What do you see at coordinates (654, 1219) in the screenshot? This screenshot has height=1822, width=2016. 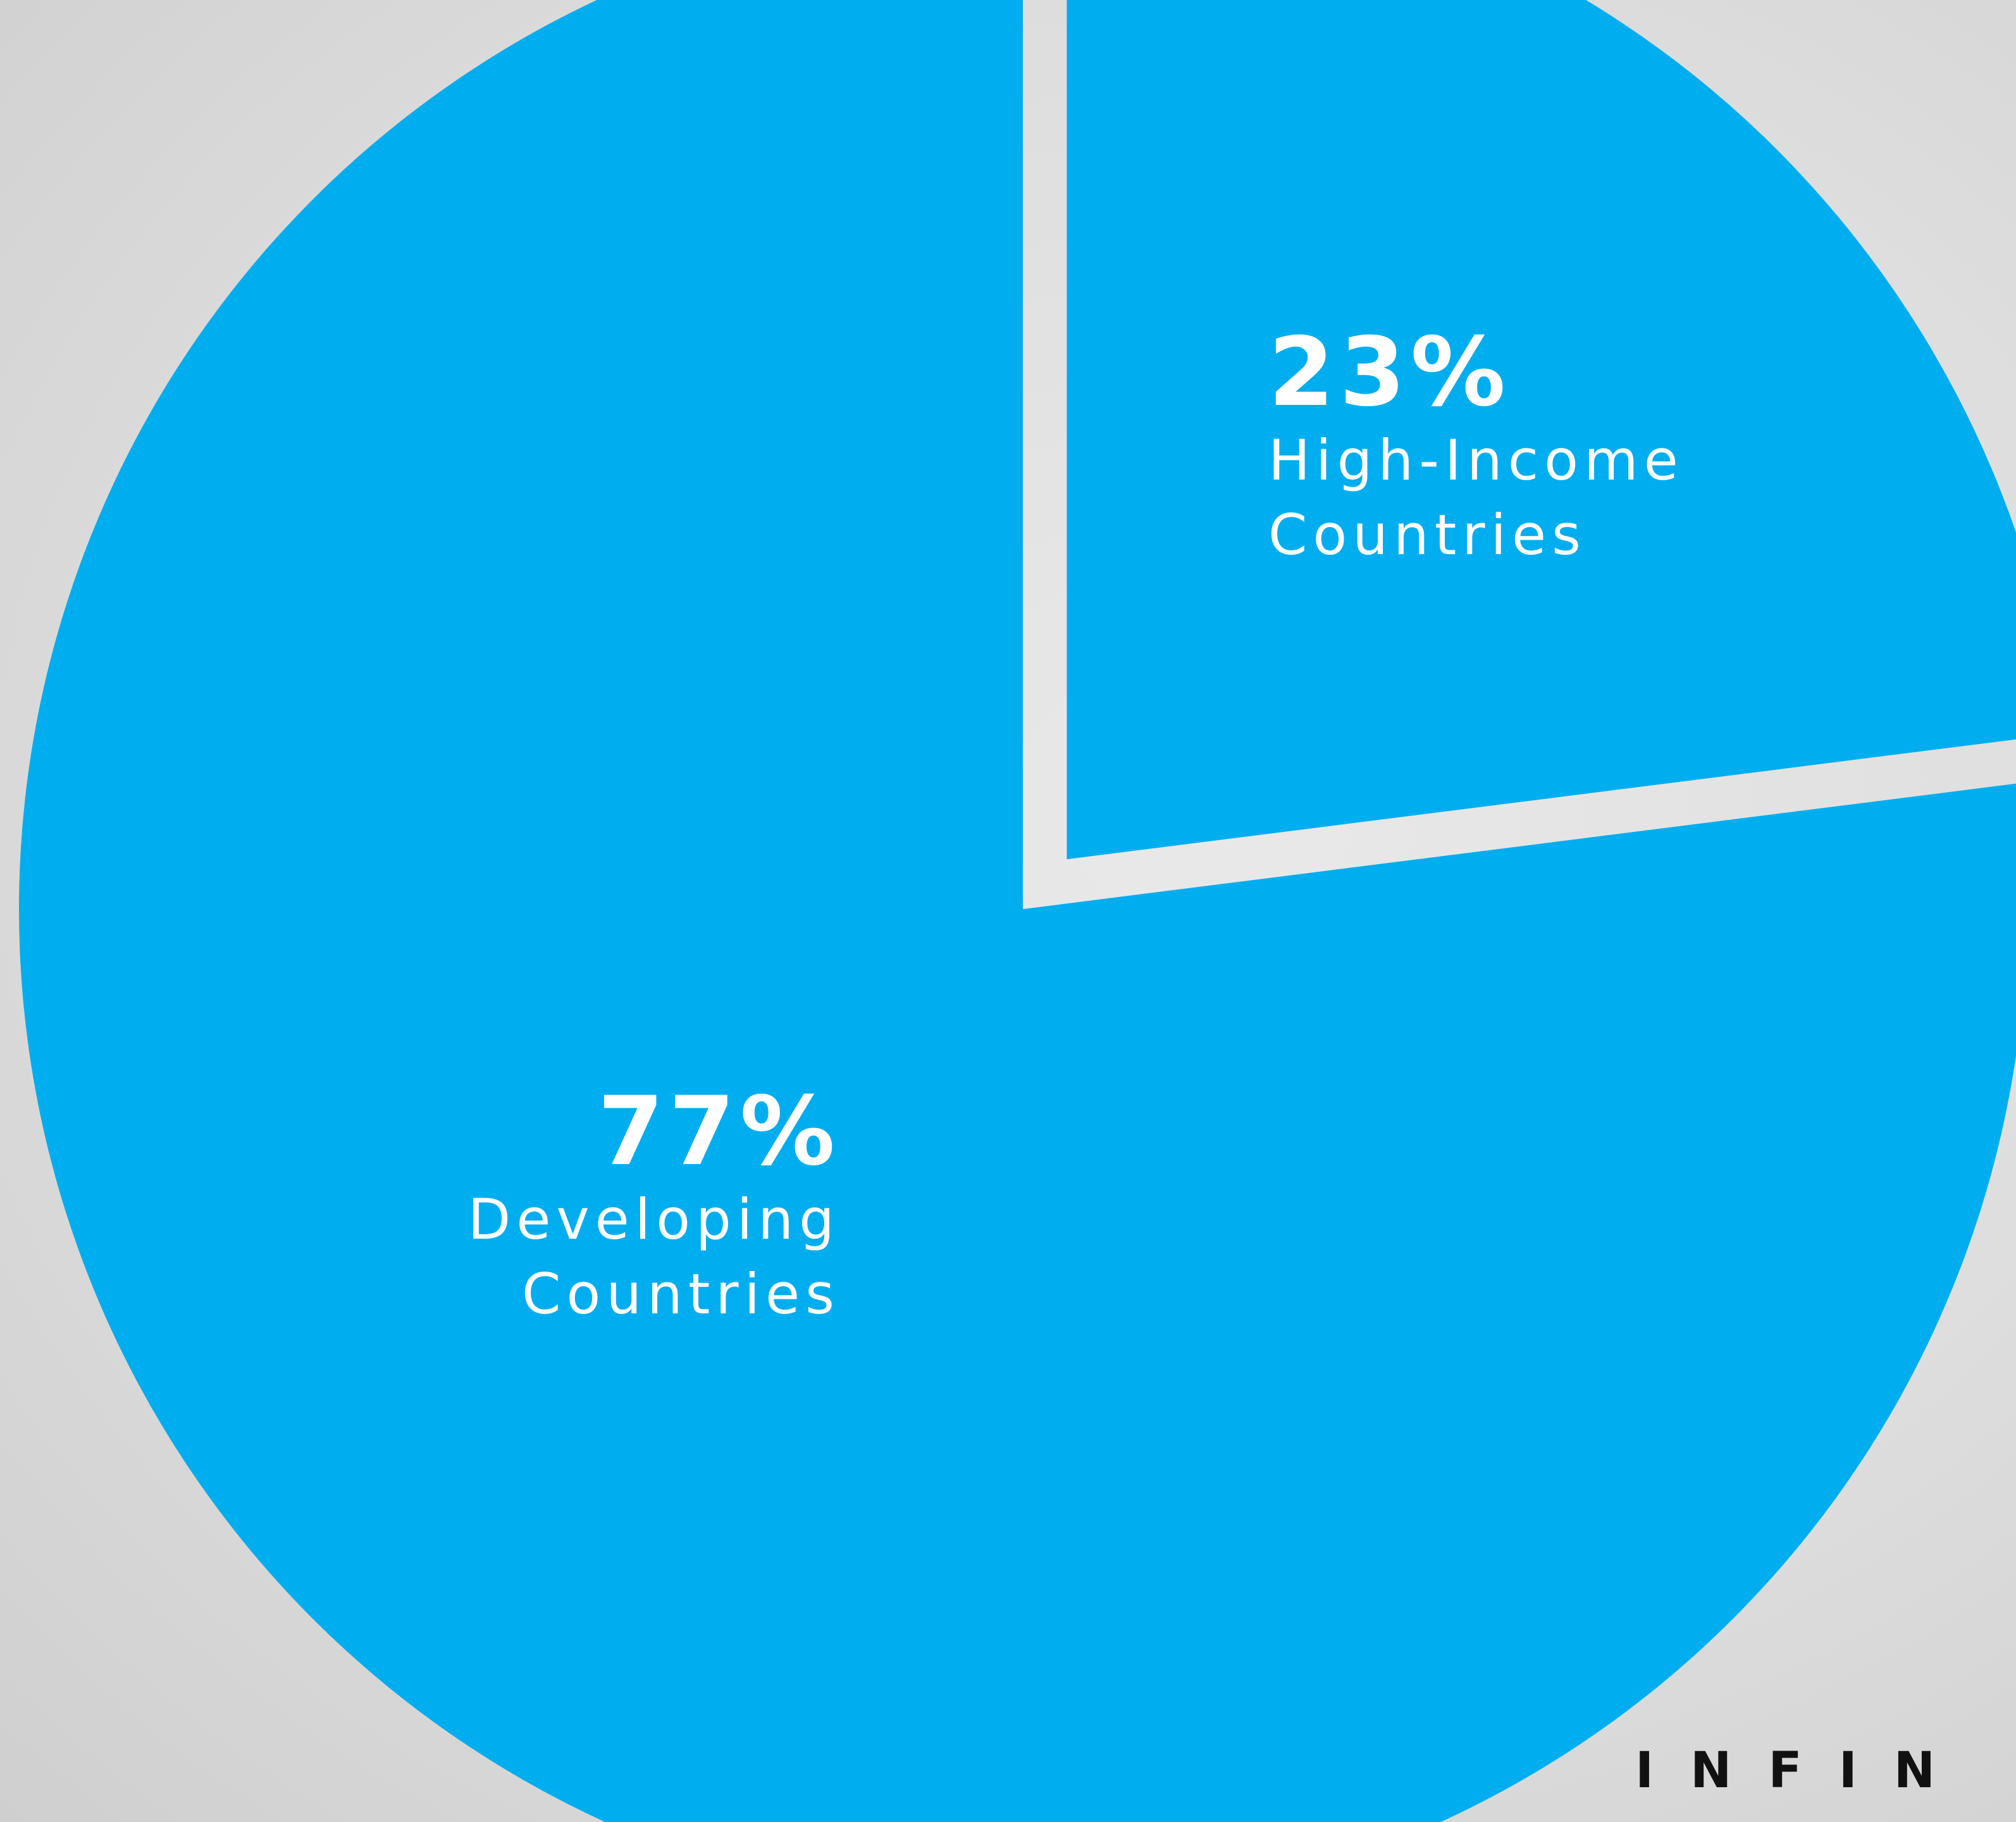 I see `slice-category-label-developing-line-1: Developing` at bounding box center [654, 1219].